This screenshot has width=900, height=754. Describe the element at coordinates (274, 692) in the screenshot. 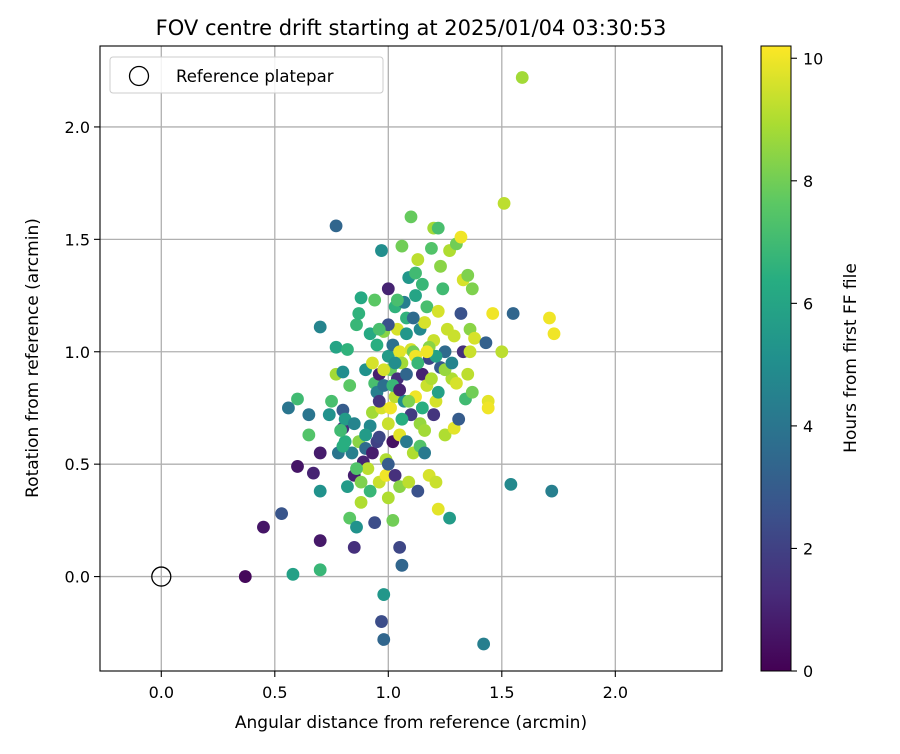

I see `x-tick-label: 0.5` at that location.